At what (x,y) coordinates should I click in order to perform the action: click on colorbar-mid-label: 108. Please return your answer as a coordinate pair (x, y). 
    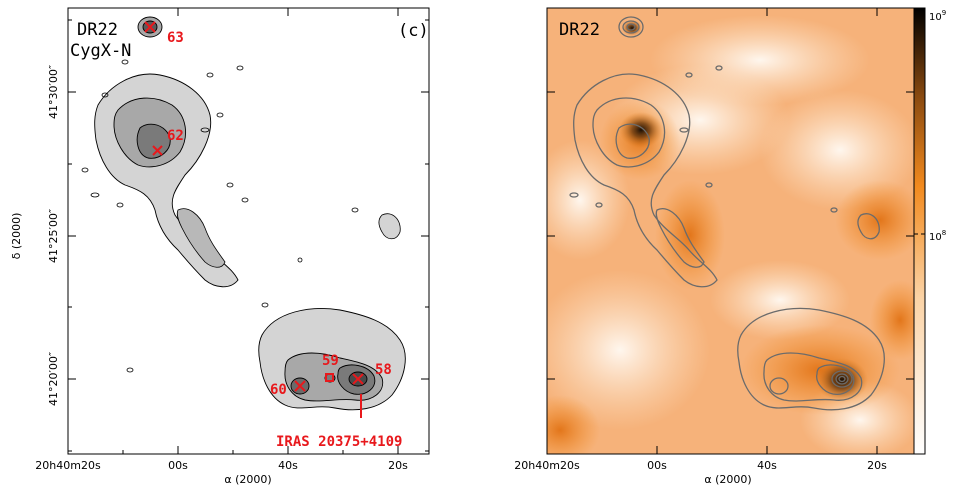
    Looking at the image, I should click on (937, 236).